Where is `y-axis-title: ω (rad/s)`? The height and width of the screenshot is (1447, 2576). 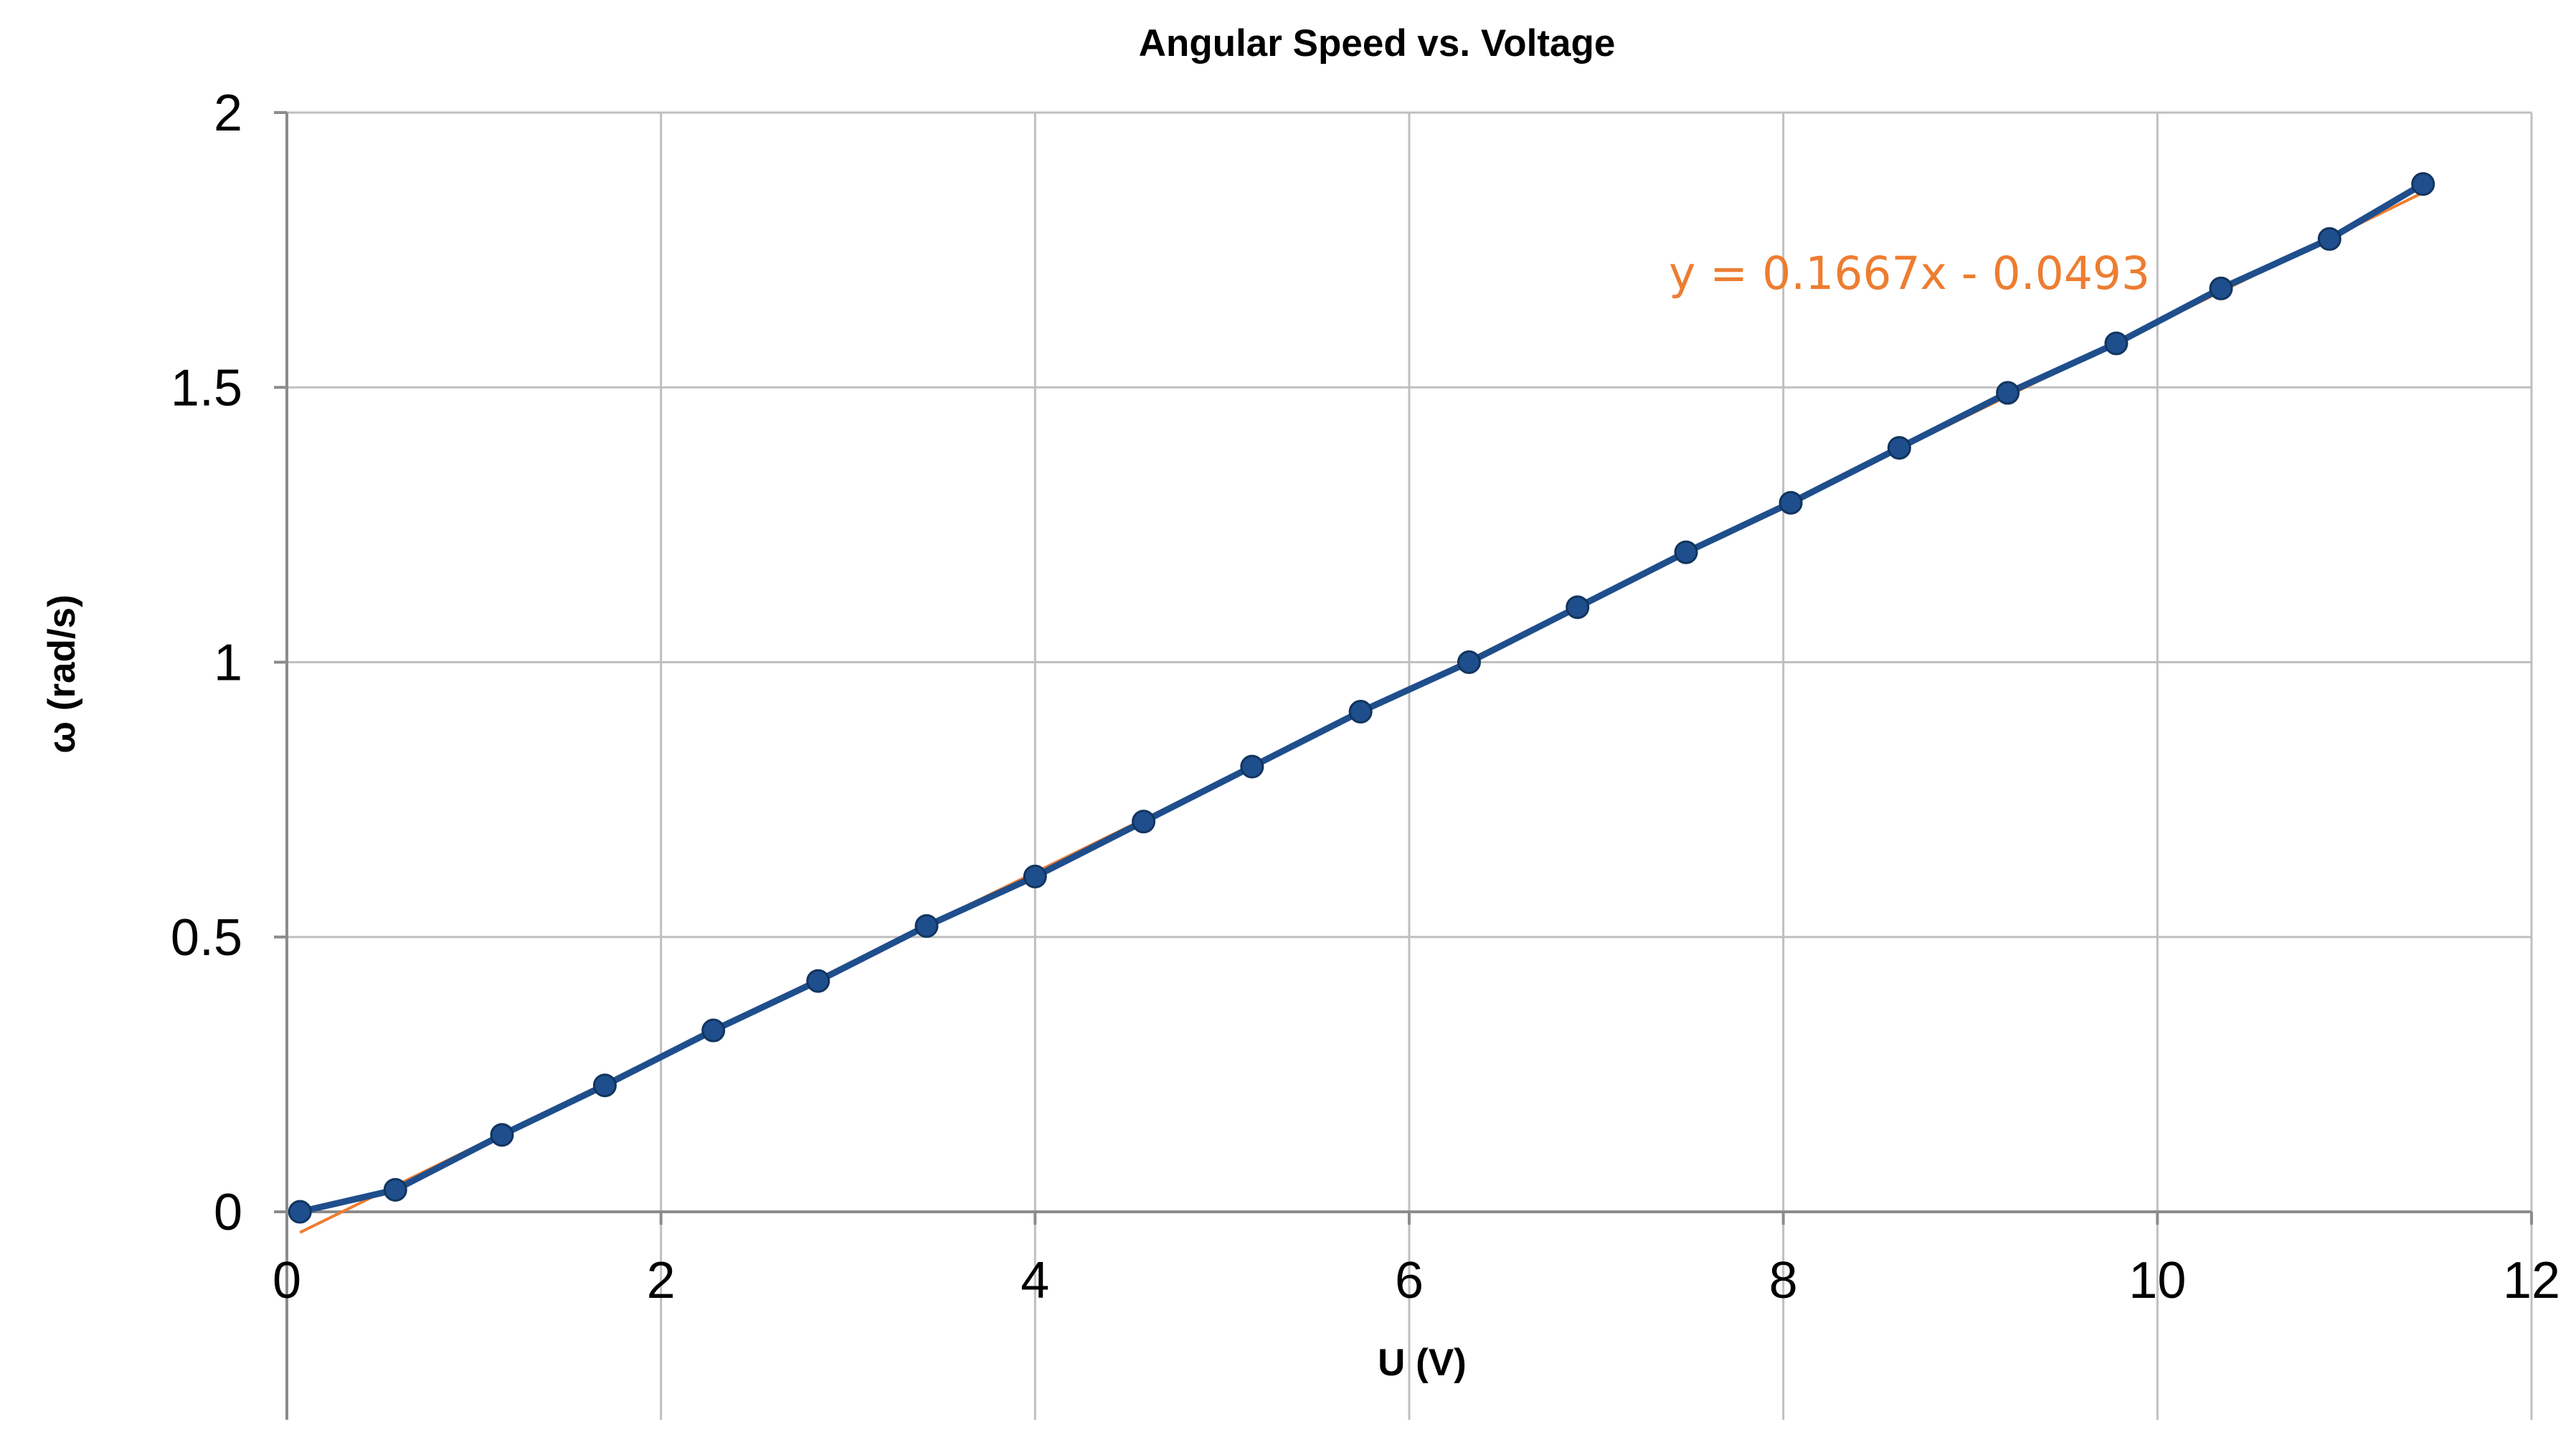
y-axis-title: ω (rad/s) is located at coordinates (62, 674).